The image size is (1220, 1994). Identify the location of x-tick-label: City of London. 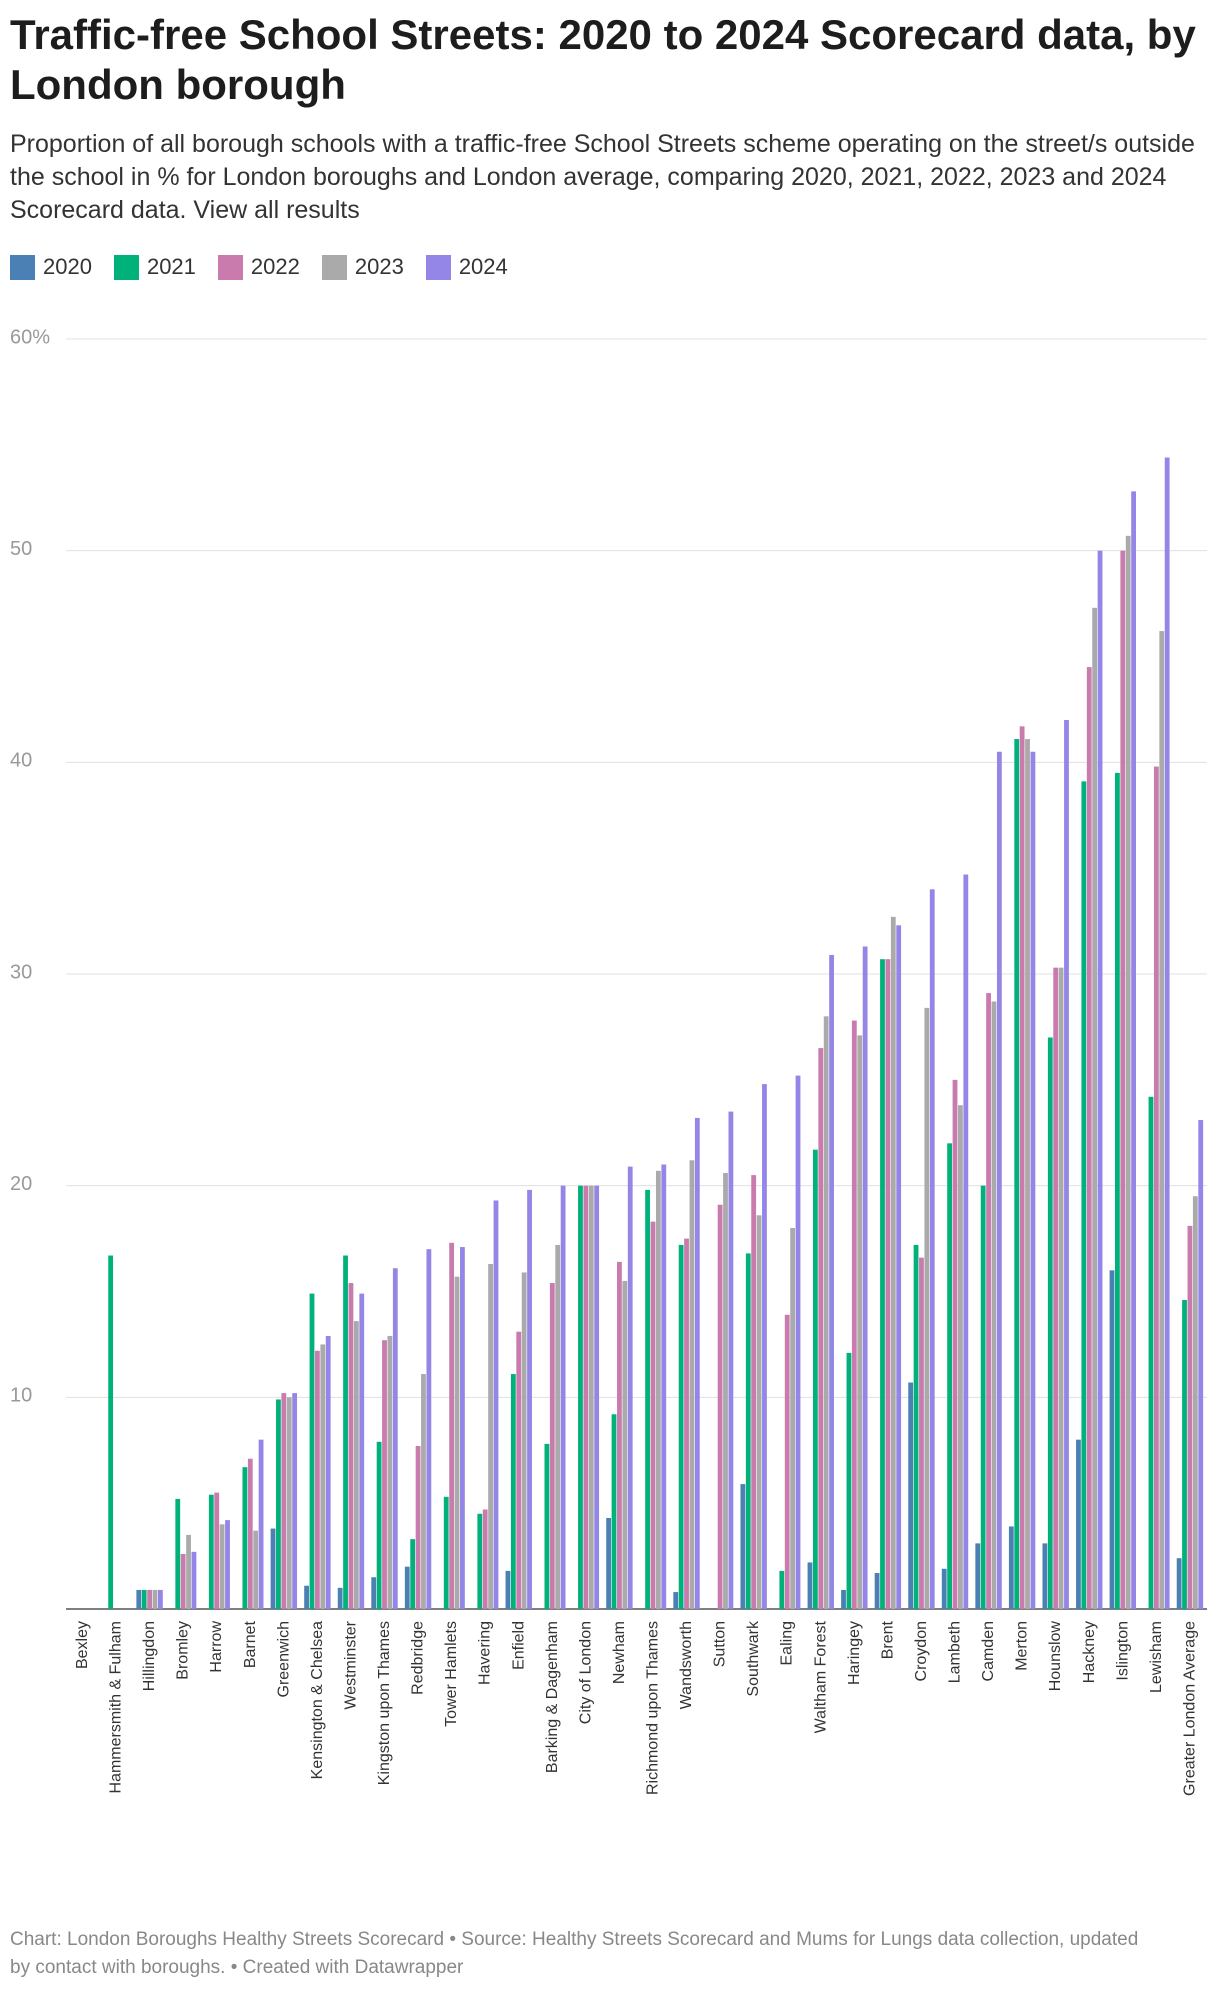
(585, 1672).